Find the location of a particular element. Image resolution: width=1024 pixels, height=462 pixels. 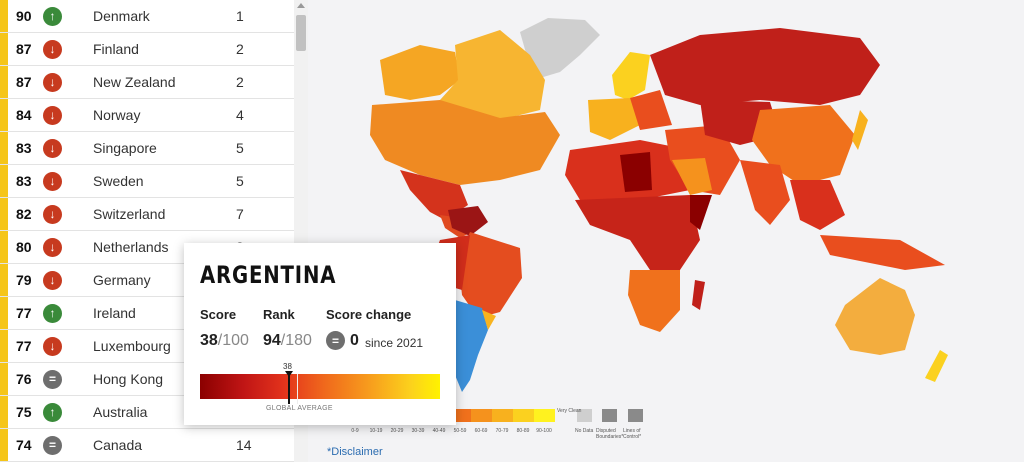

row-country: Netherlands is located at coordinates (131, 247).